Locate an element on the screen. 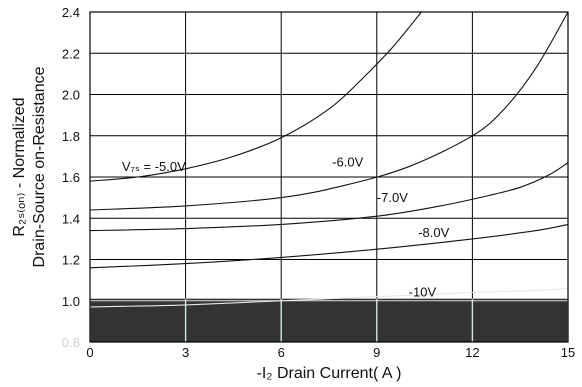  curve-label-2: -7.0V is located at coordinates (392, 197).